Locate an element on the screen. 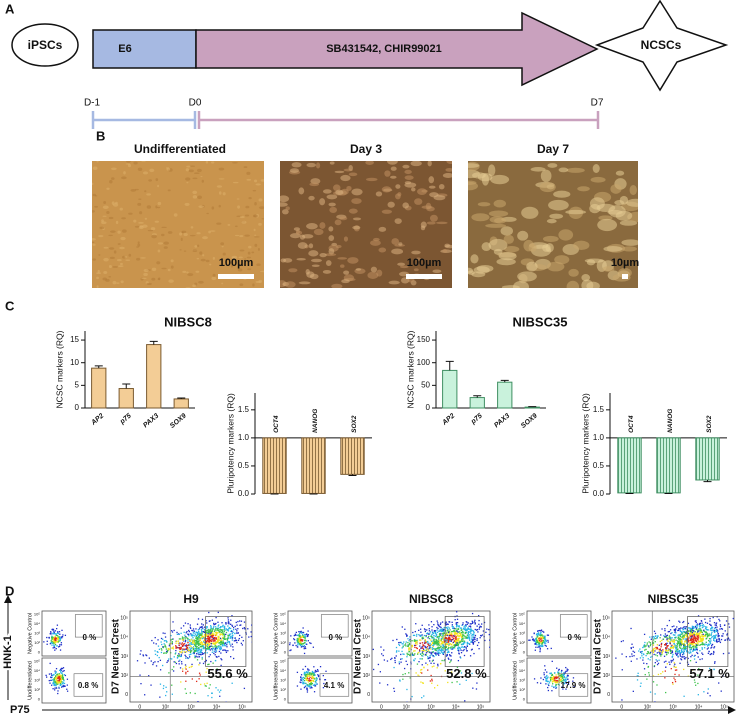 The height and width of the screenshot is (717, 739). y-tick-label: 10 is located at coordinates (74, 362).